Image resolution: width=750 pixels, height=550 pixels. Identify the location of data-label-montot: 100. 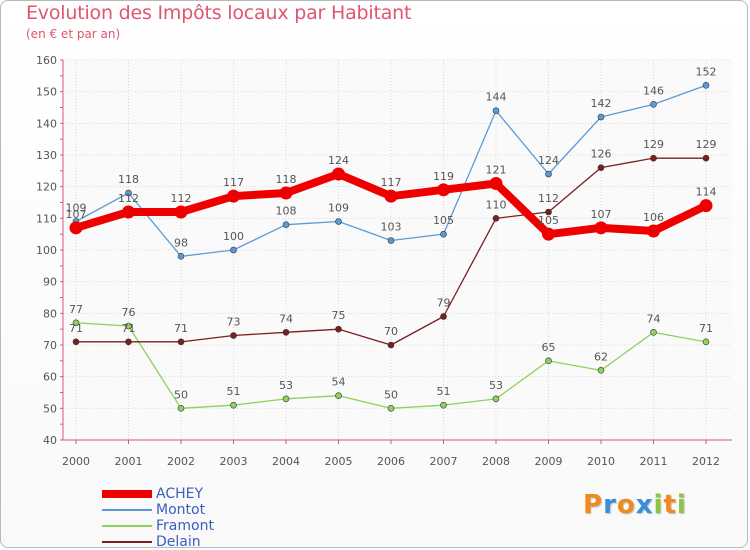
(233, 236).